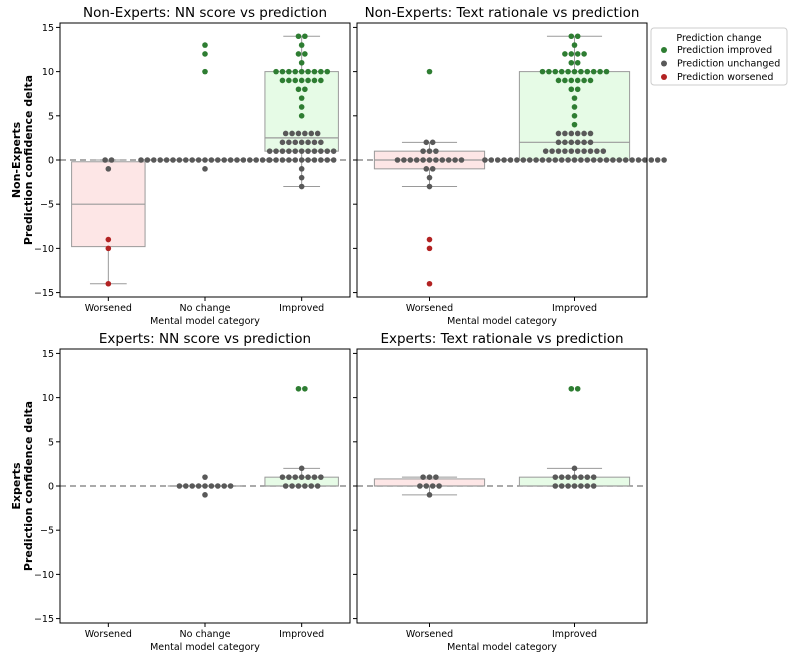 Image resolution: width=793 pixels, height=661 pixels. Describe the element at coordinates (47, 205) in the screenshot. I see `y-tick-label: −5` at that location.